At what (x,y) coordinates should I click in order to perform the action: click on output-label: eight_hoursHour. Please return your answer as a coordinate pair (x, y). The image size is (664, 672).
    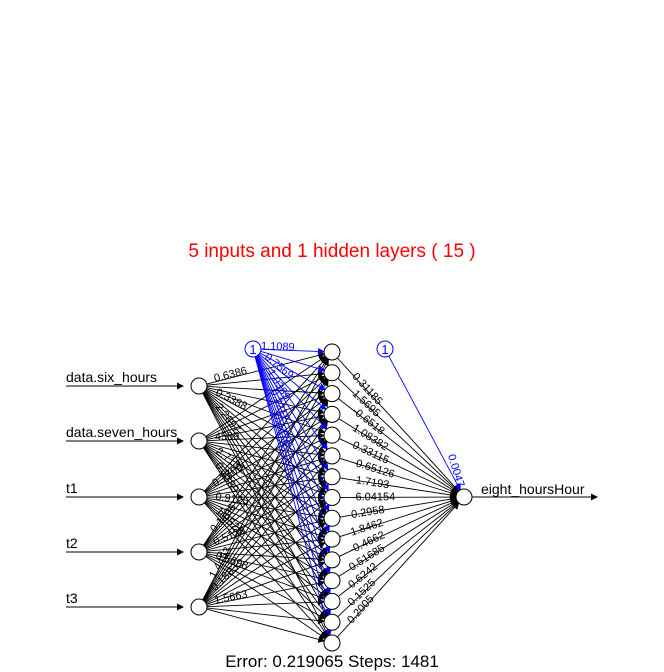
    Looking at the image, I should click on (533, 489).